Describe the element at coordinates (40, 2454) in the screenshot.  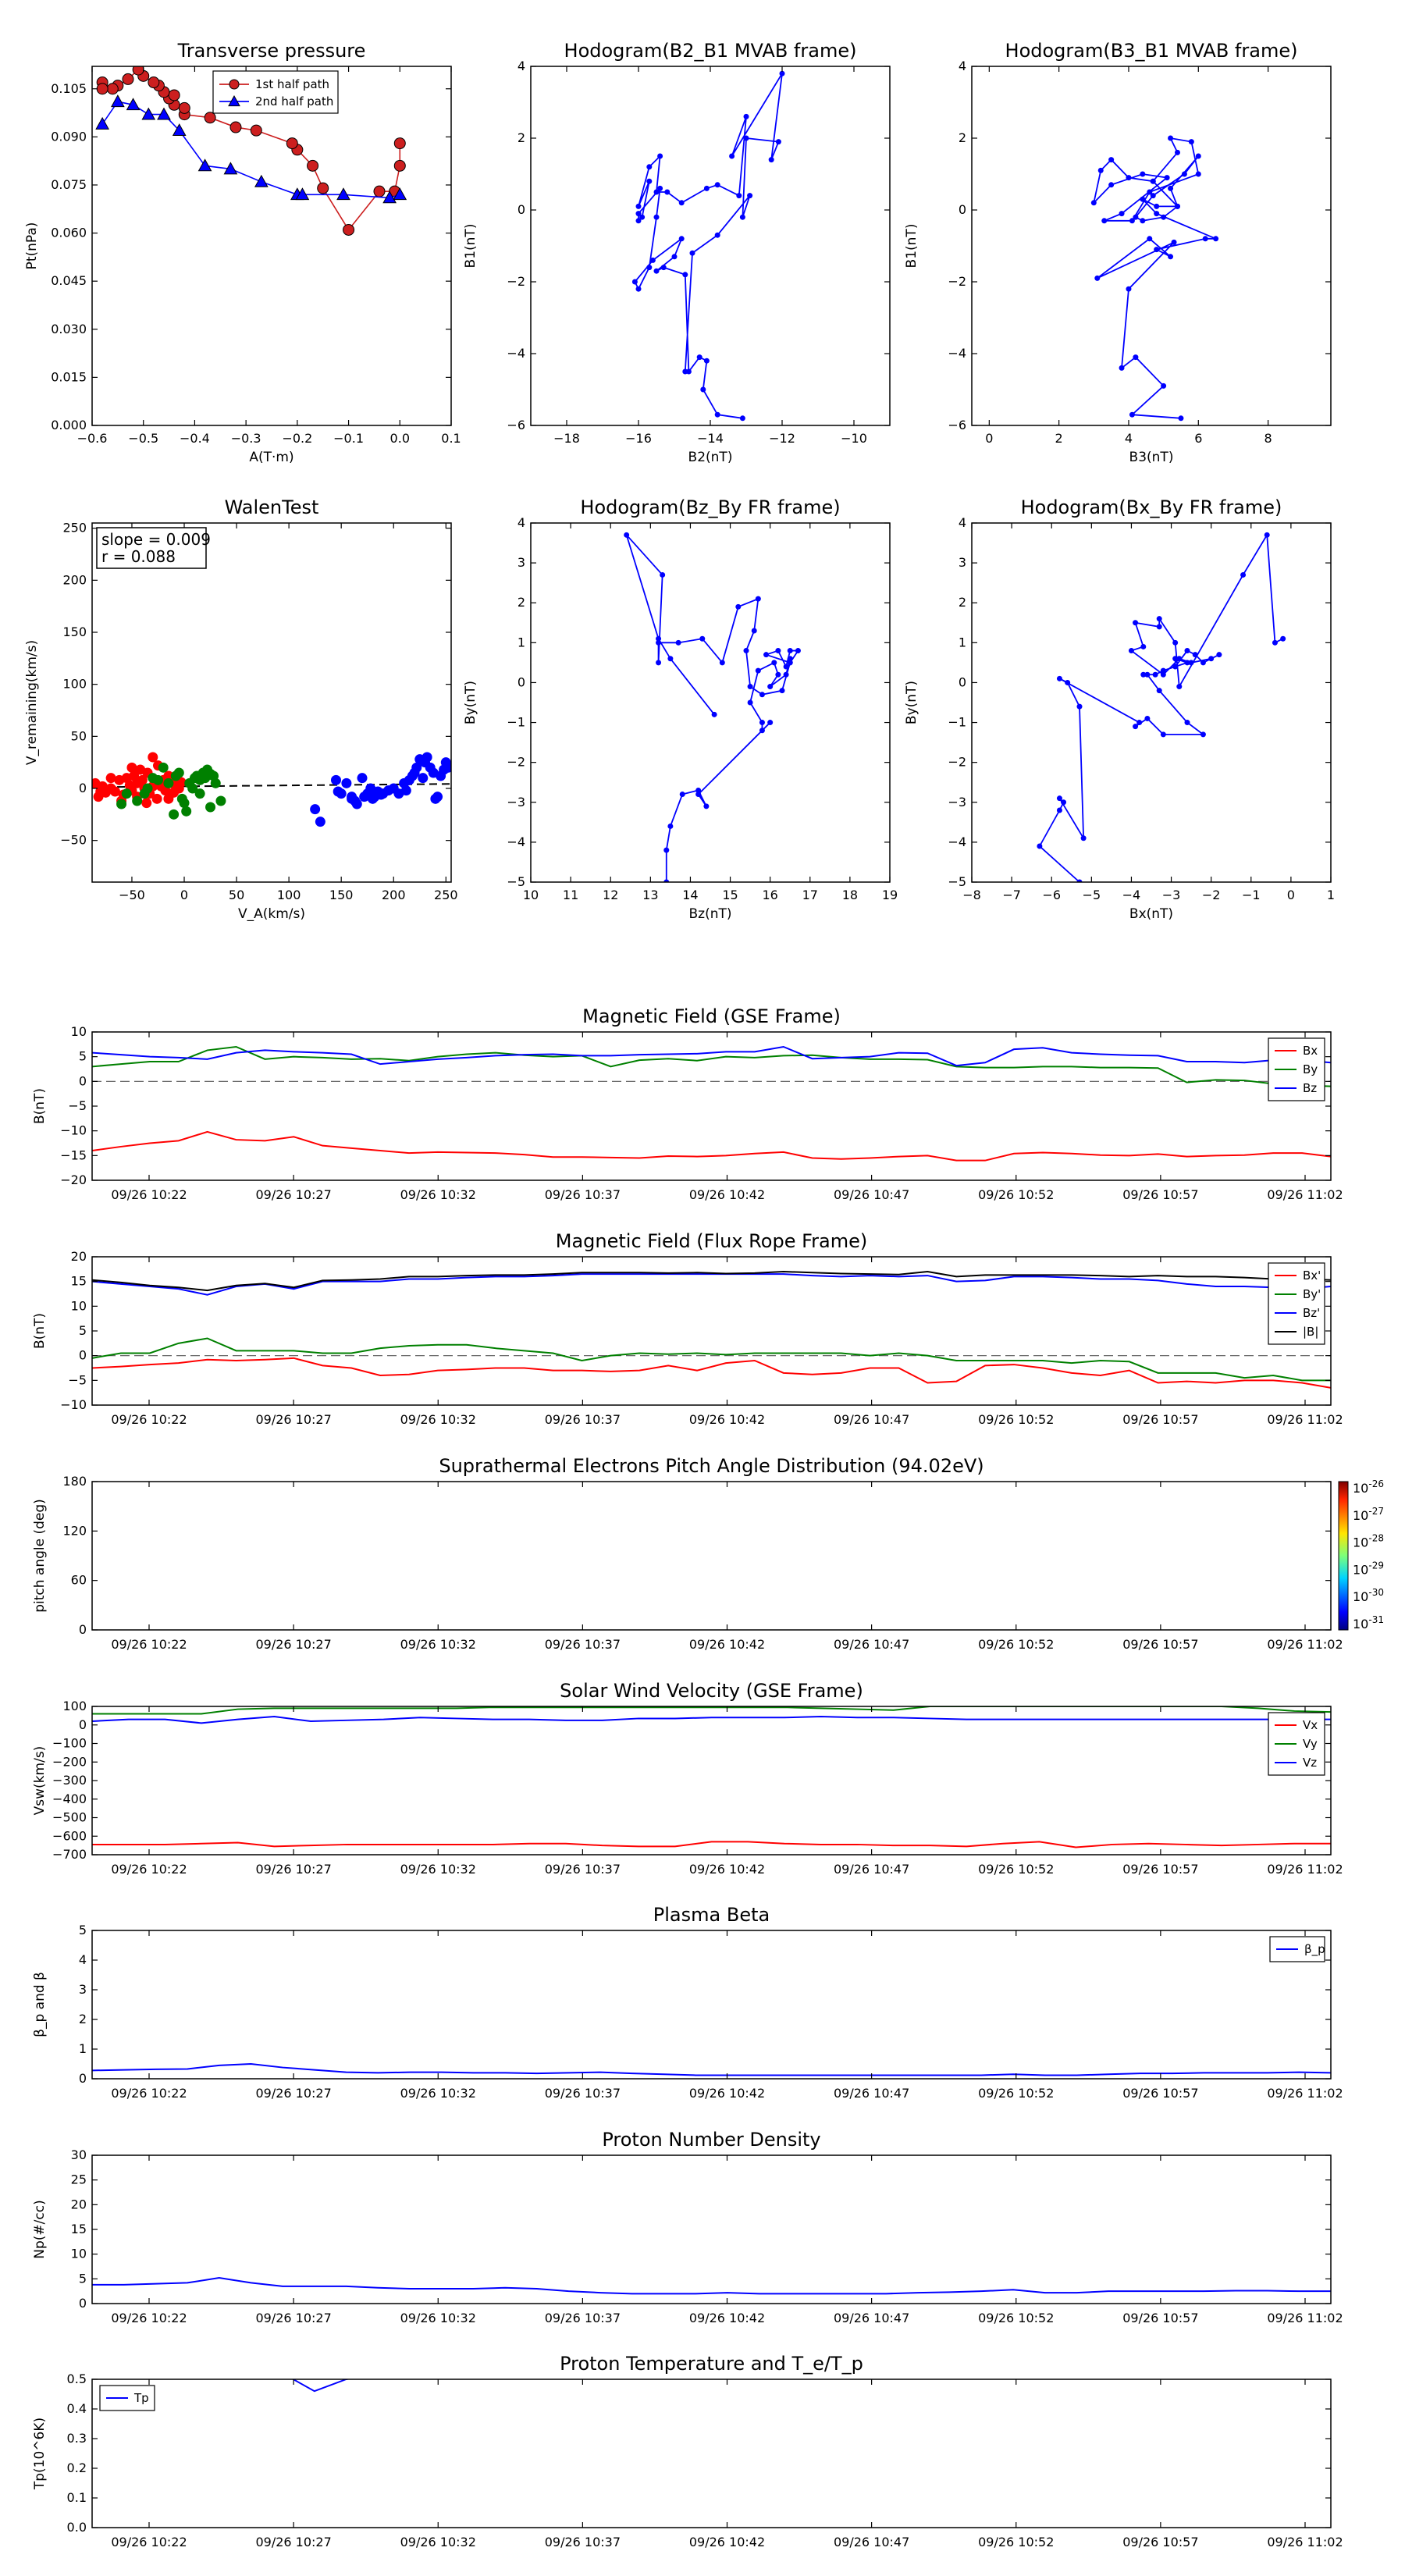
I see `y-axis-label: Tp(10^6K)` at that location.